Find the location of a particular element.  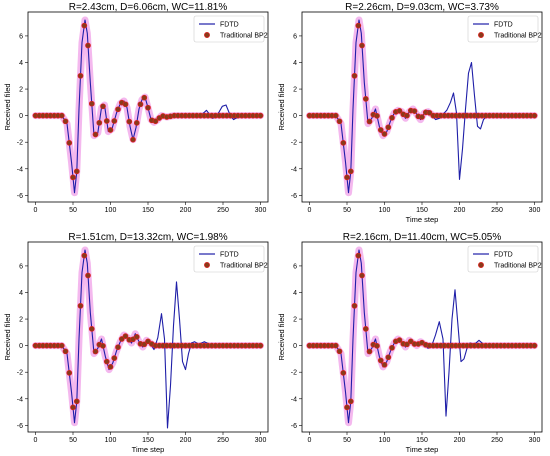

panel-2-legend: FDTD Traditional BP2 is located at coordinates (504, 29).